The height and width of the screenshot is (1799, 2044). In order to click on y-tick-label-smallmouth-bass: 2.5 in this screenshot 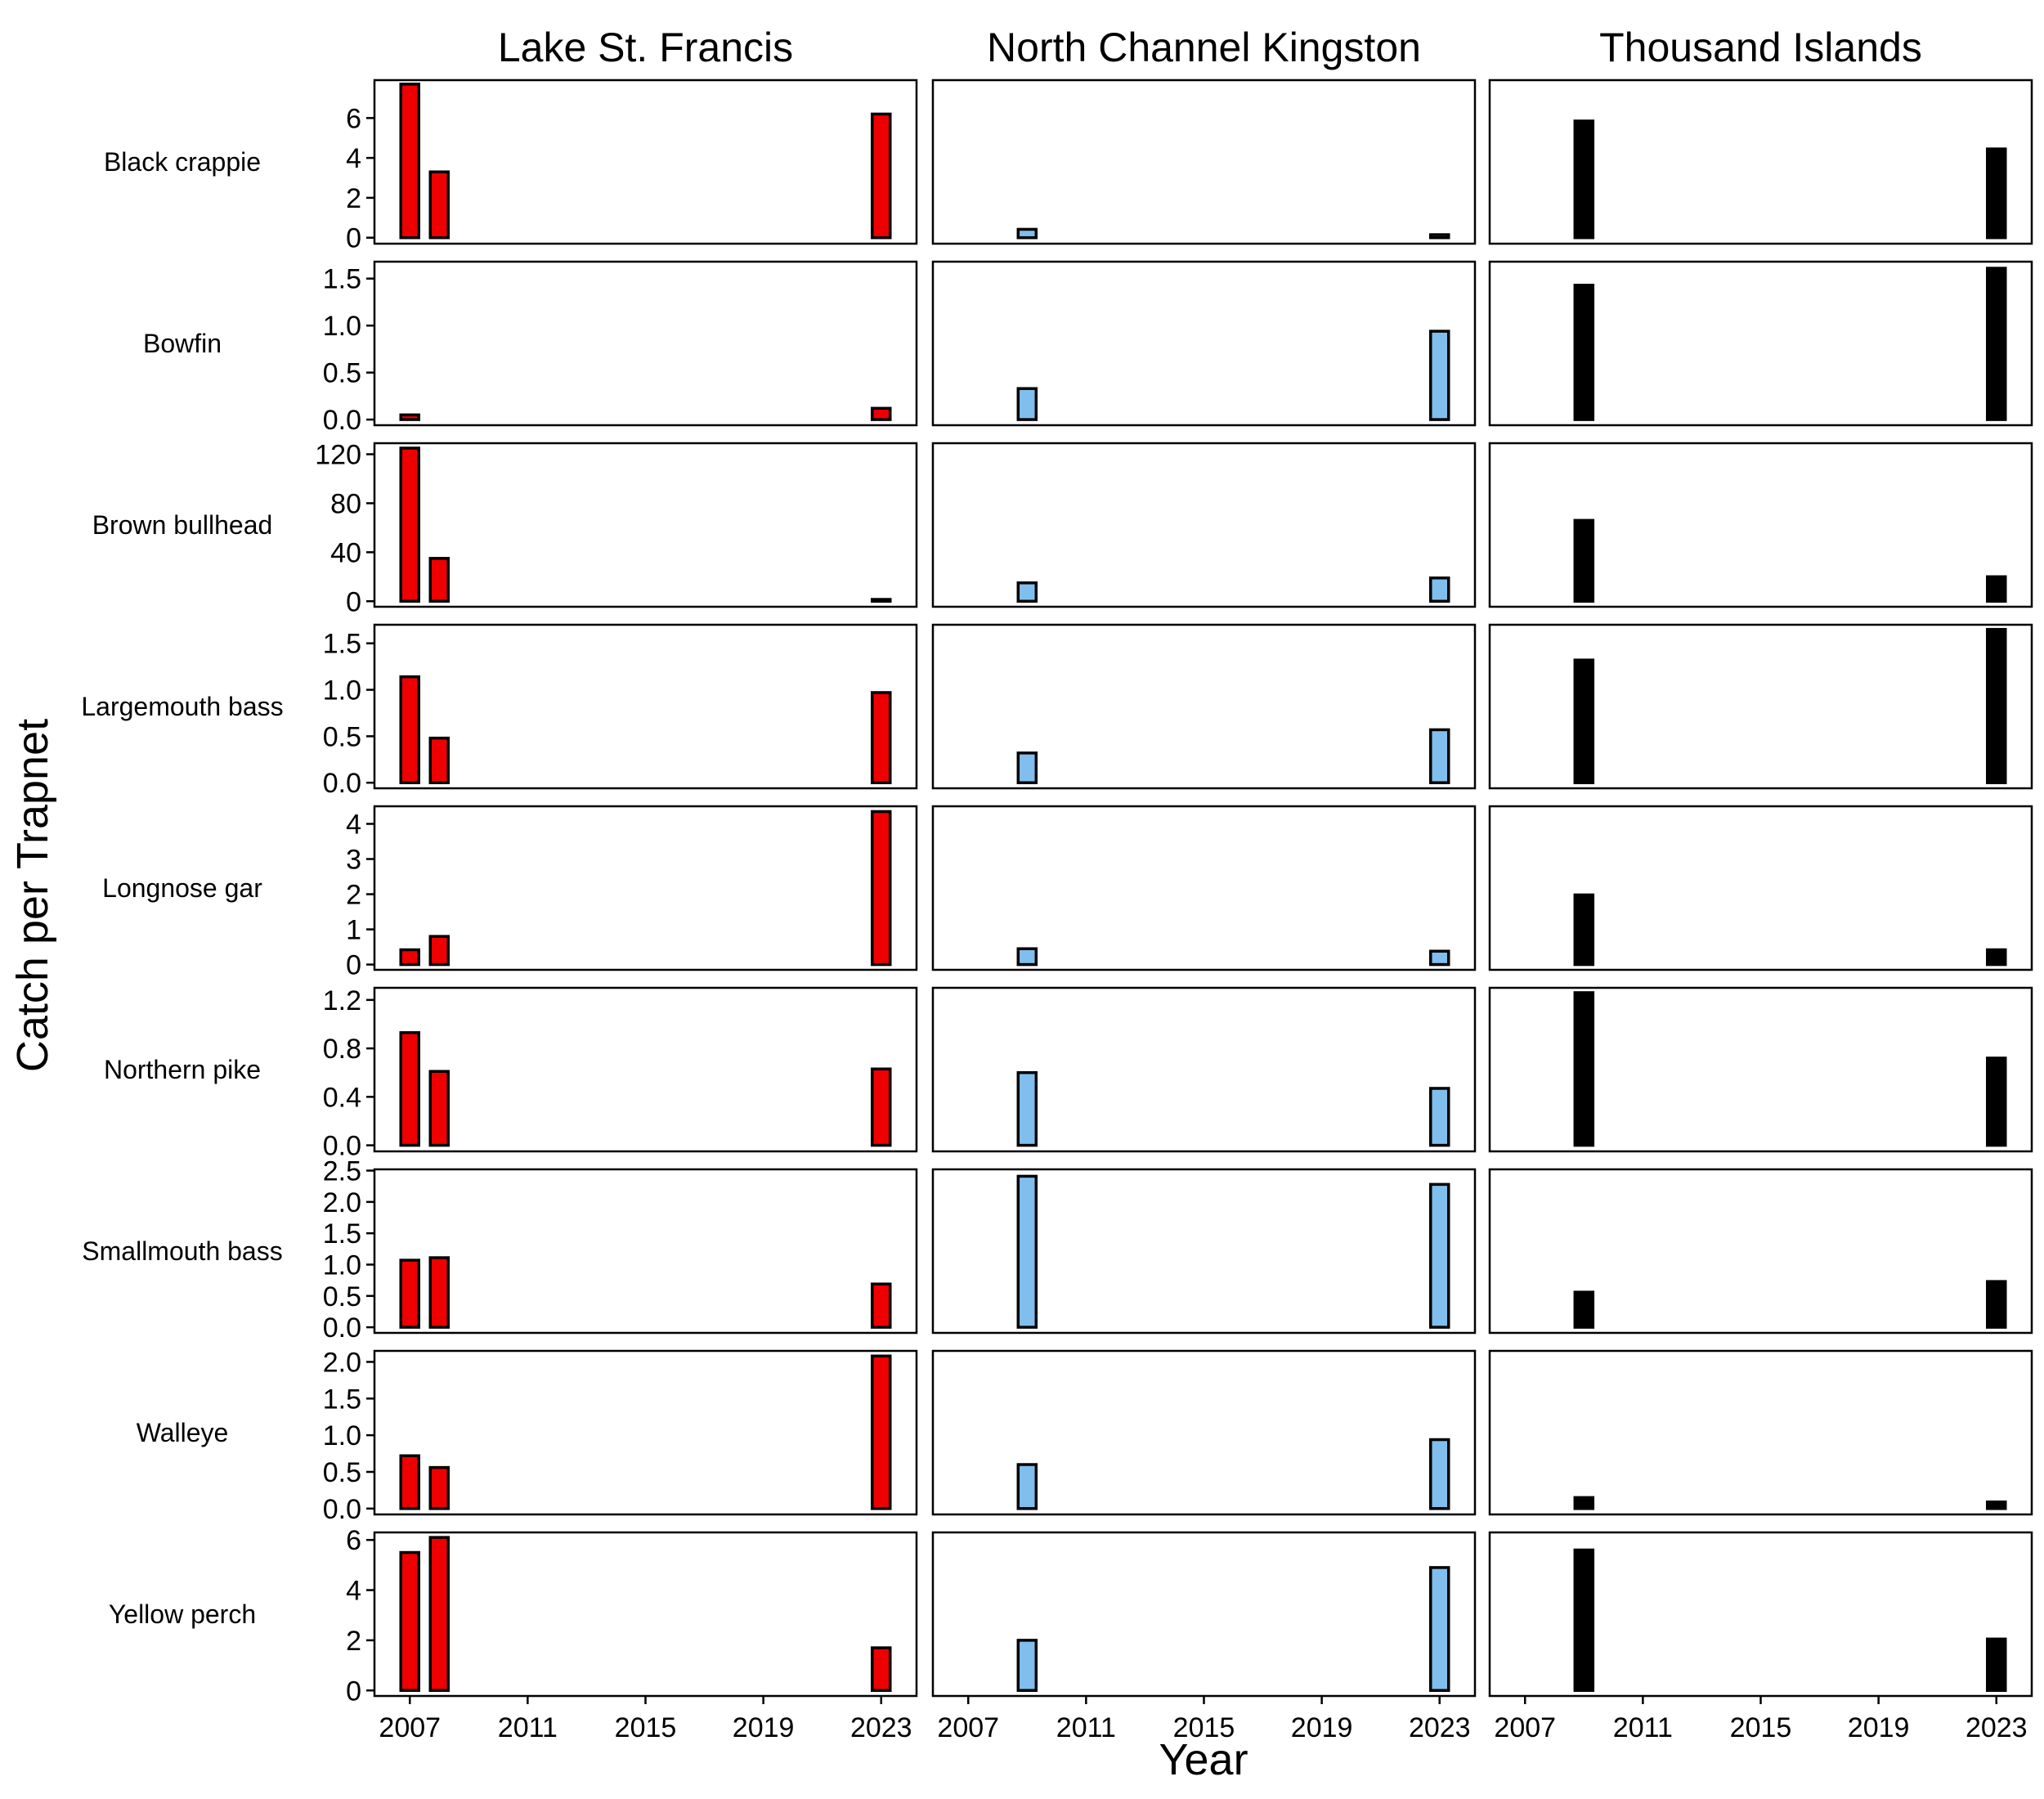, I will do `click(342, 1172)`.